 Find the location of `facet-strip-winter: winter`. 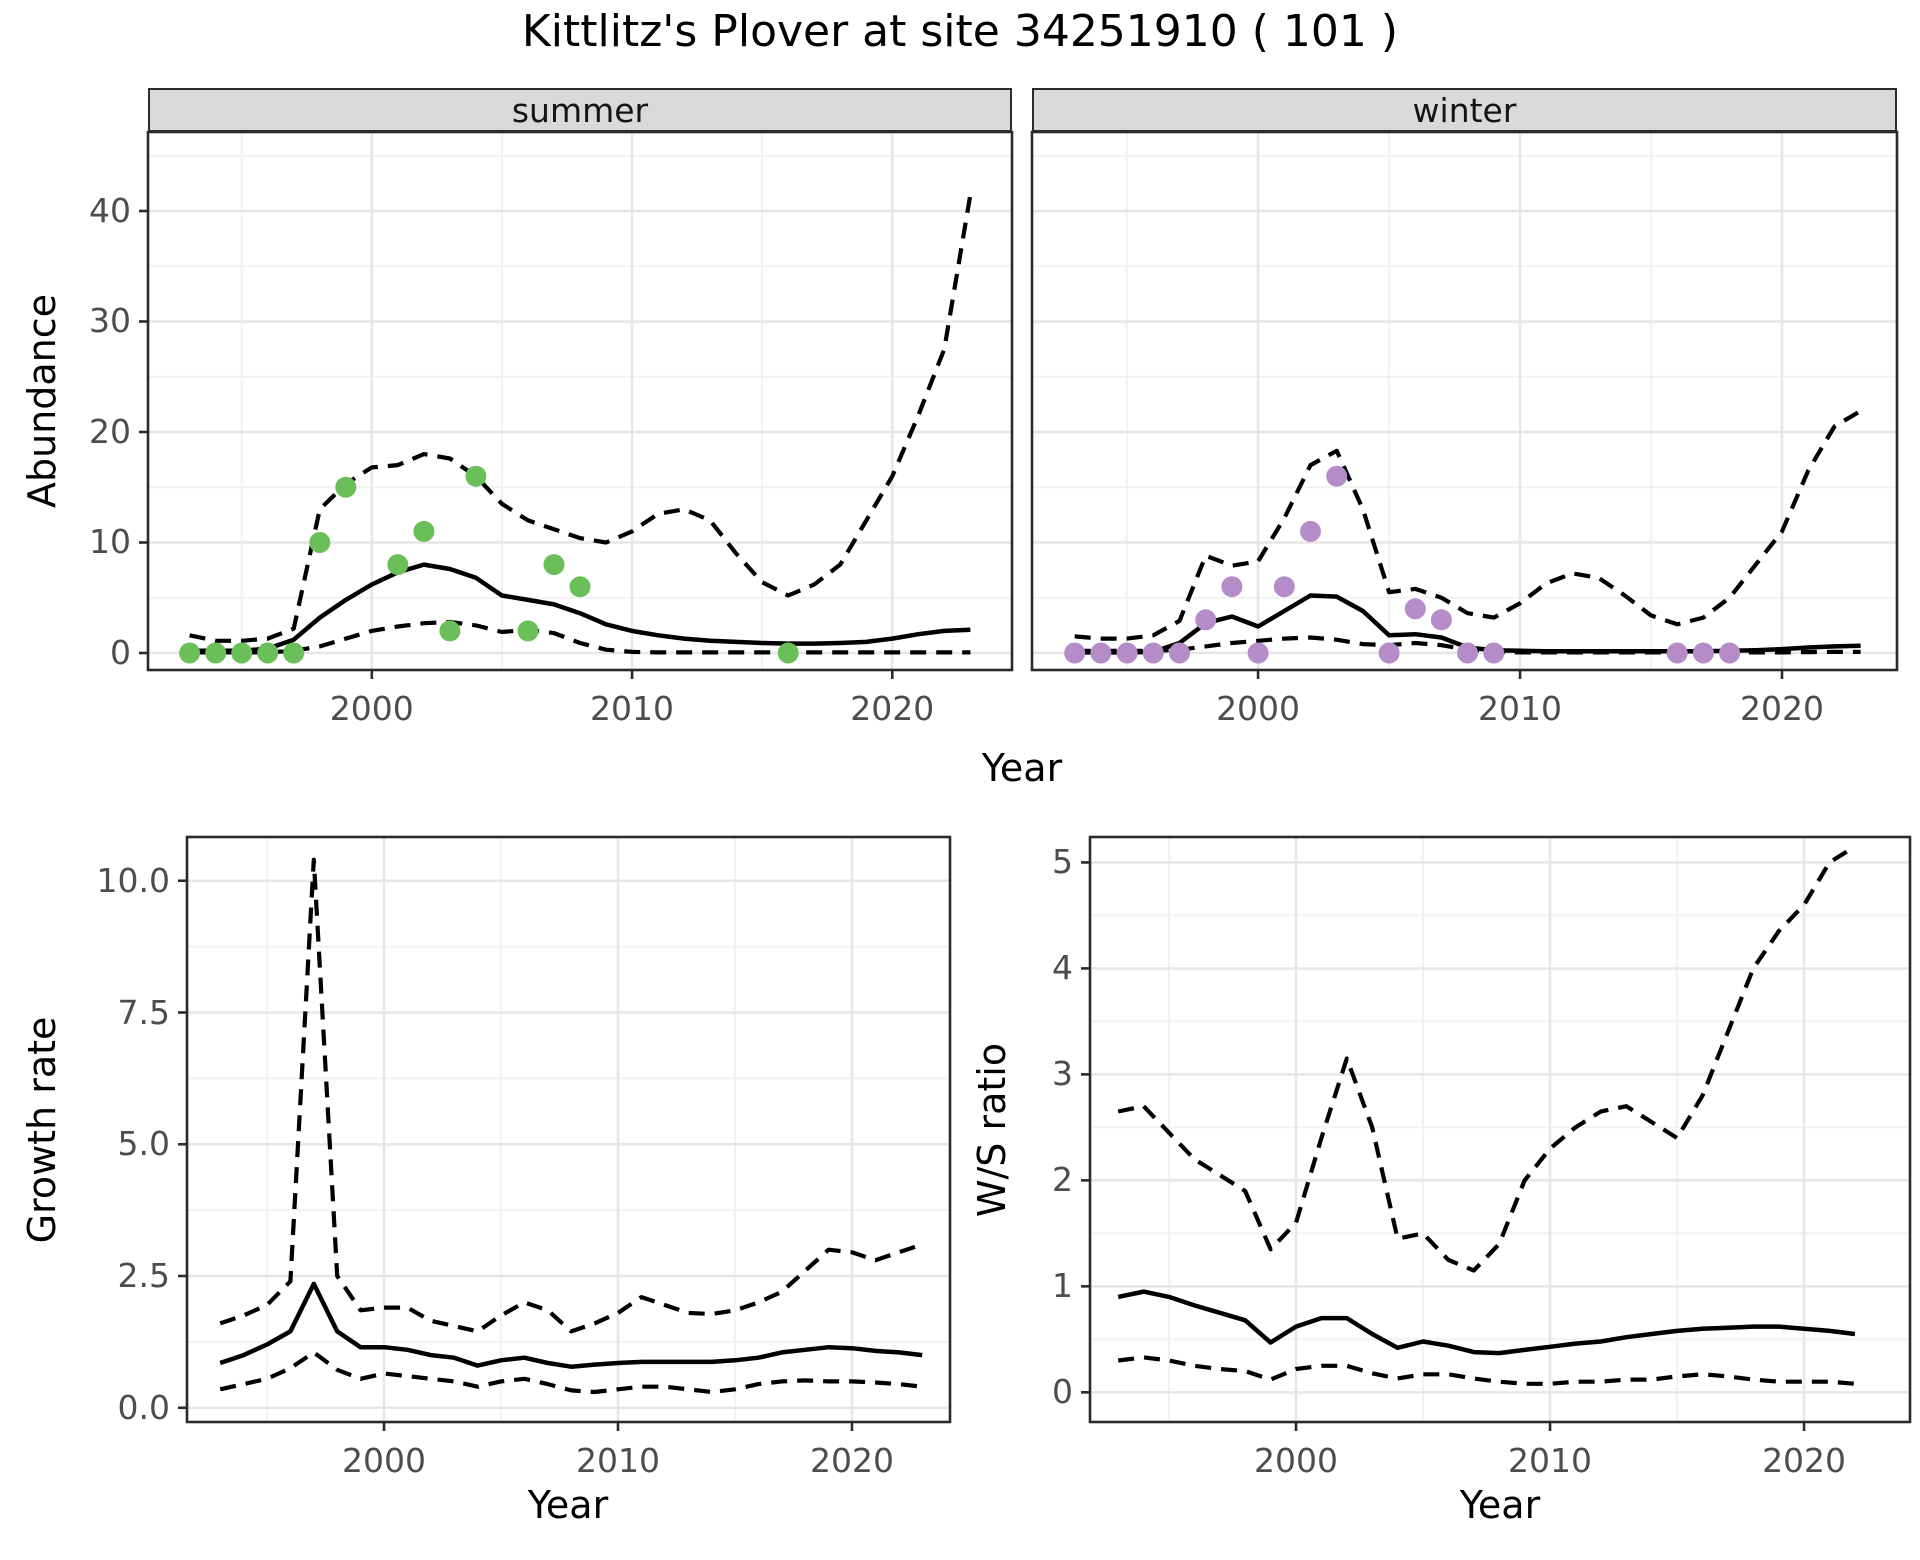

facet-strip-winter: winter is located at coordinates (1464, 110).